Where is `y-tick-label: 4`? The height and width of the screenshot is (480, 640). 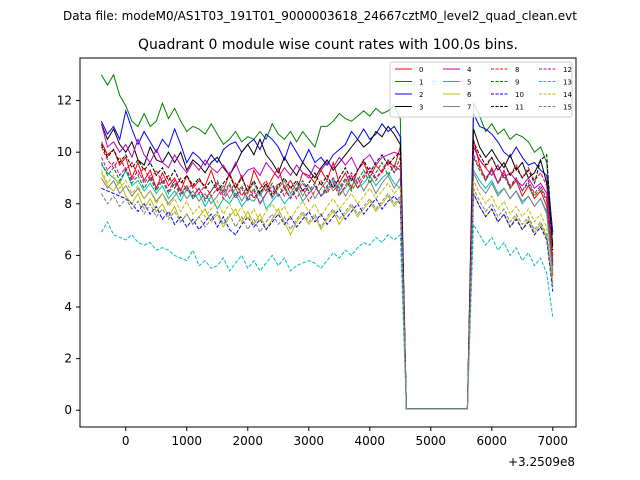
y-tick-label: 4 is located at coordinates (68, 307).